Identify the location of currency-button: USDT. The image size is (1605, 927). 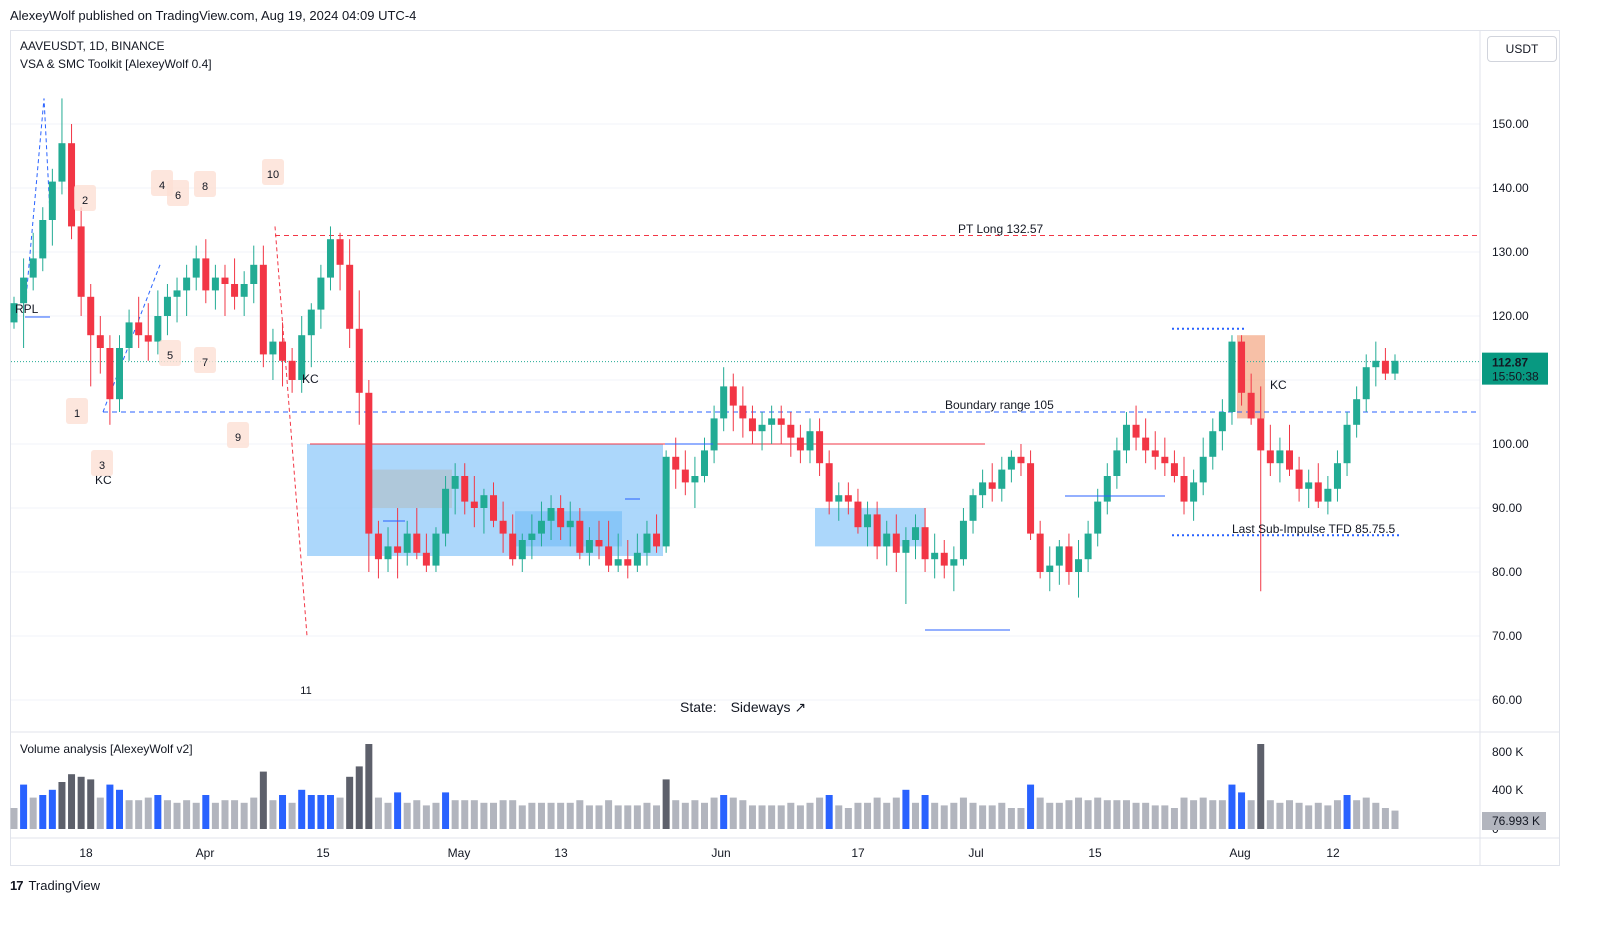
(1522, 49).